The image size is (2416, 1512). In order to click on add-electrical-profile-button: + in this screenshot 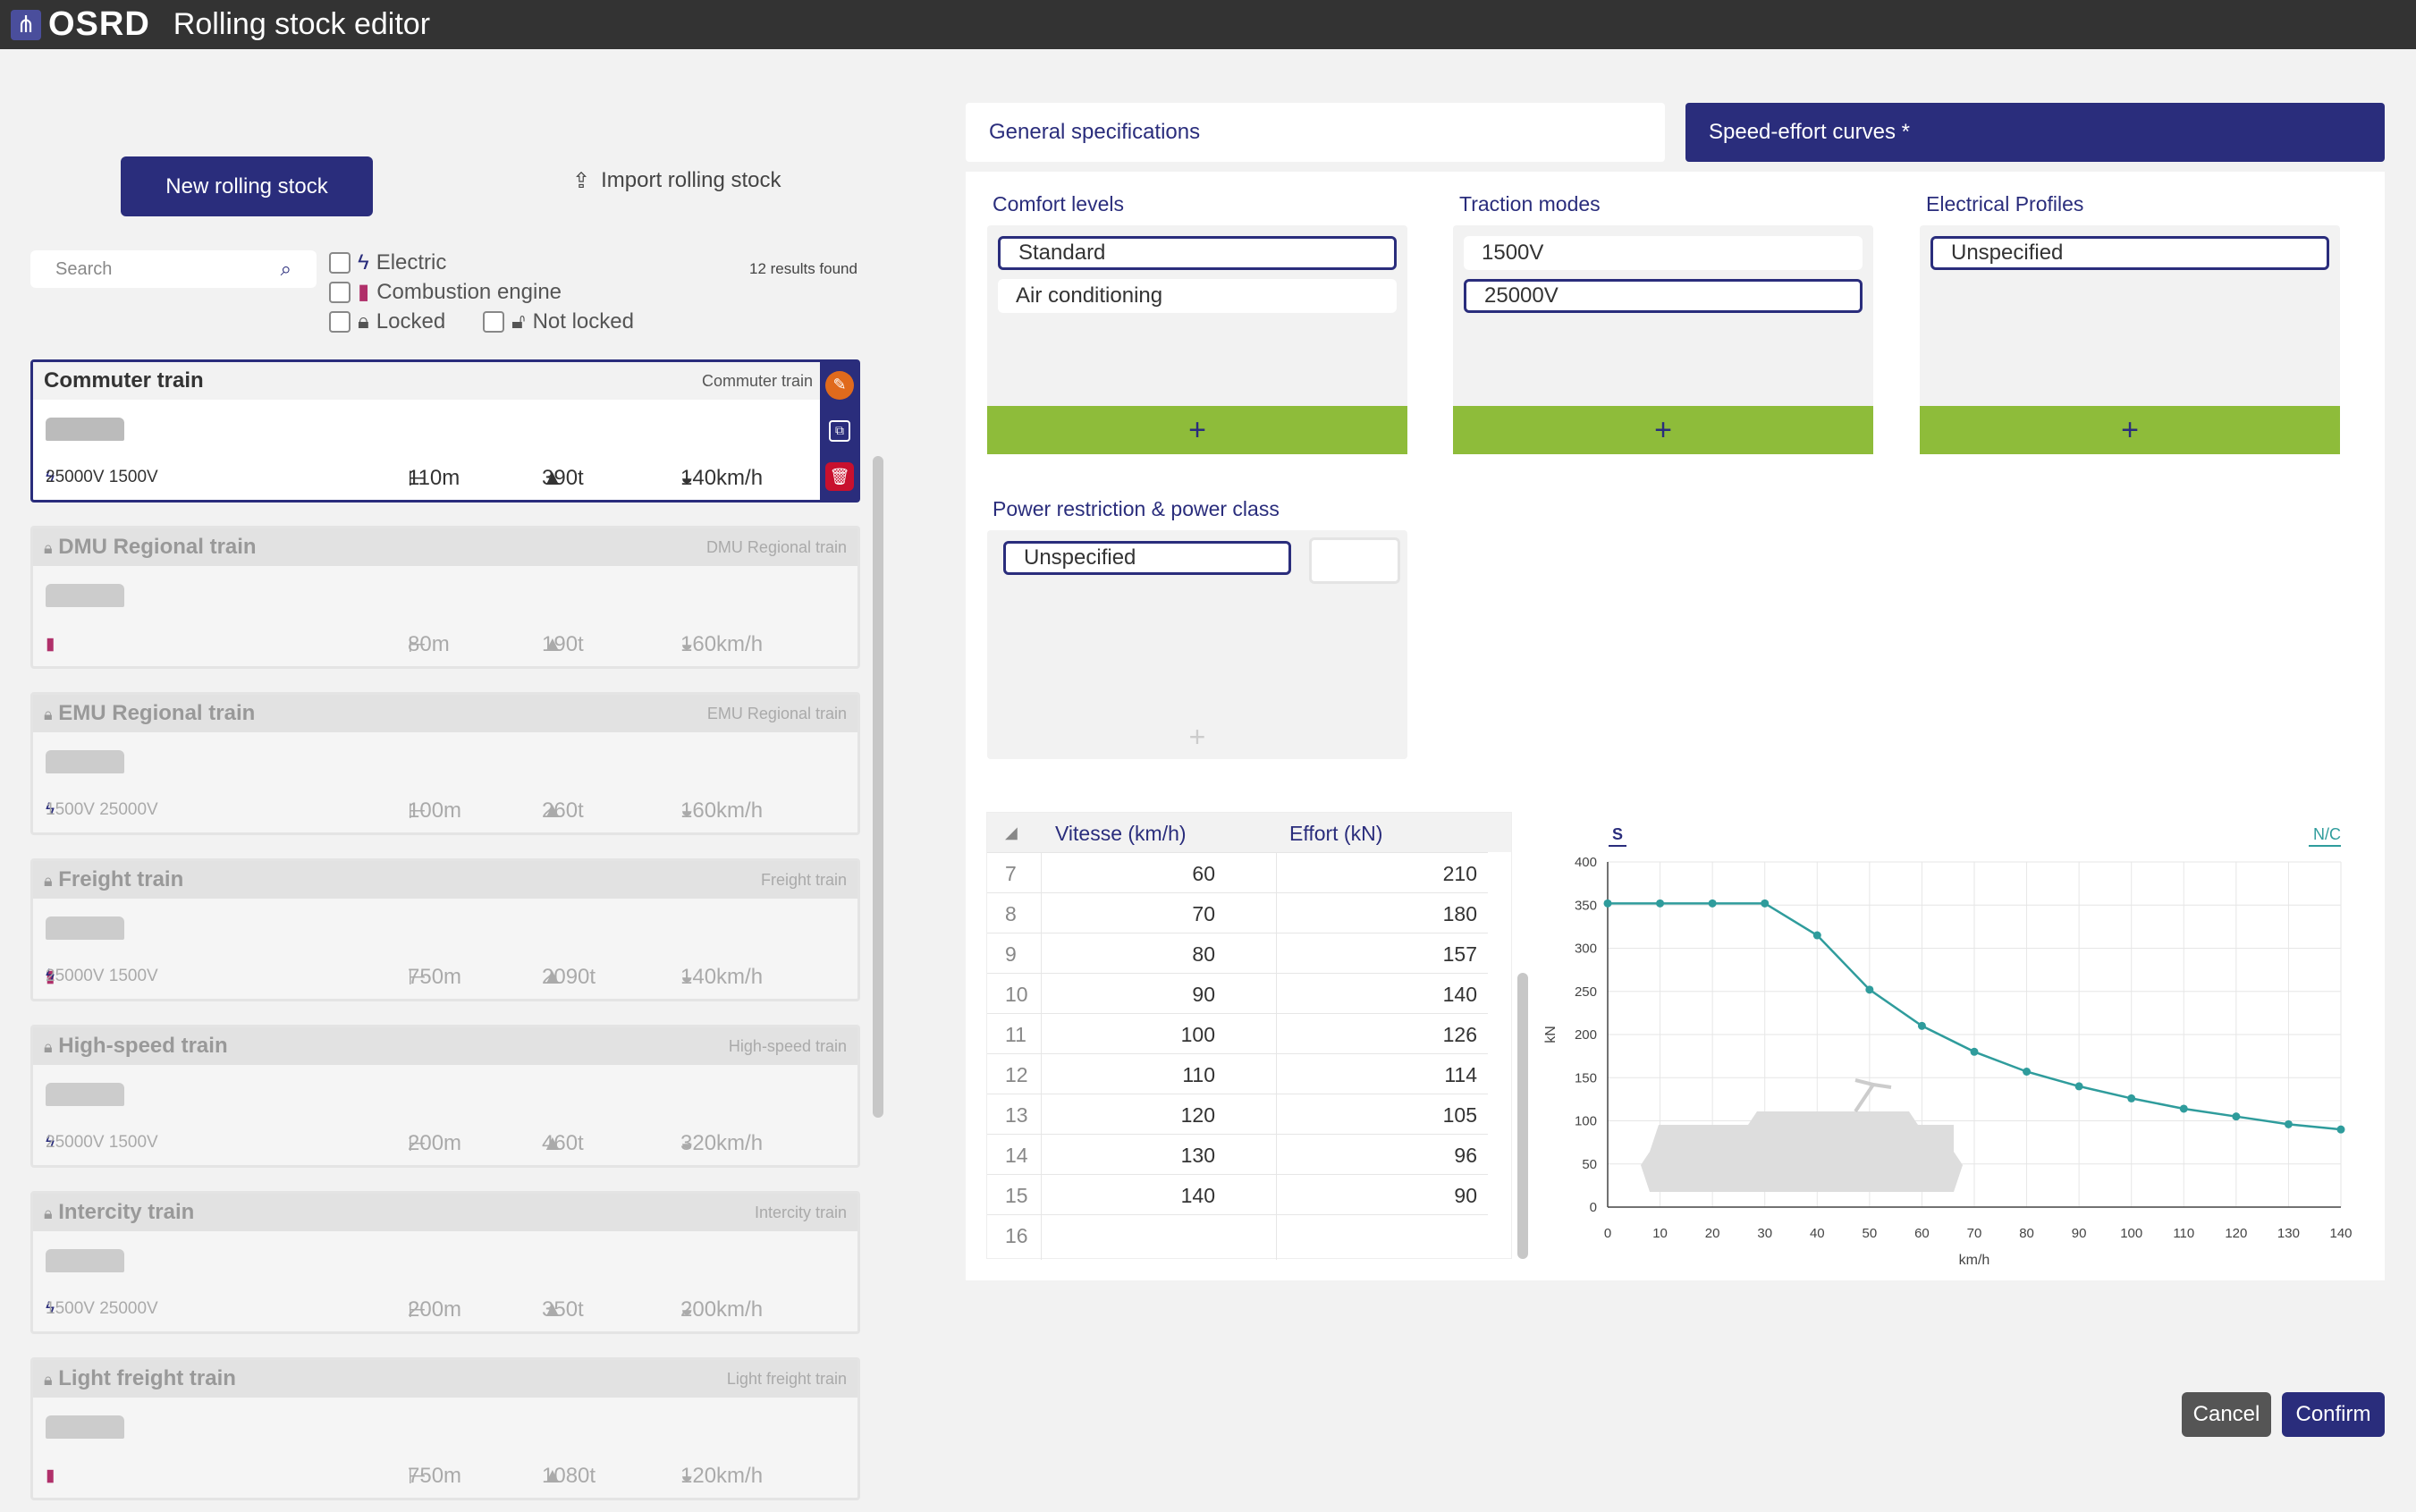, I will do `click(2130, 430)`.